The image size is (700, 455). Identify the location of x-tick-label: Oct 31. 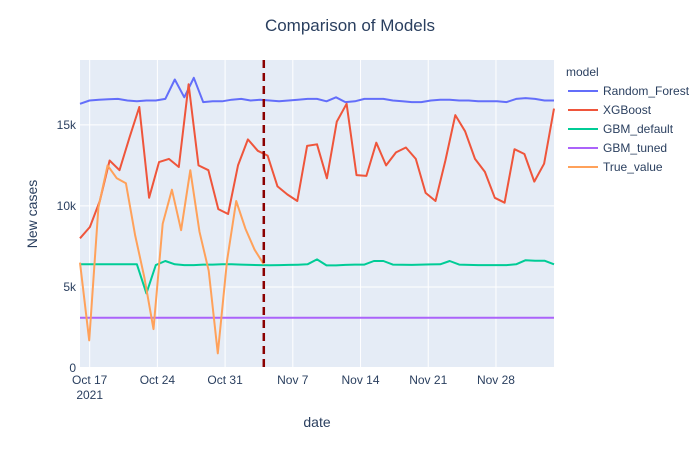
(225, 380).